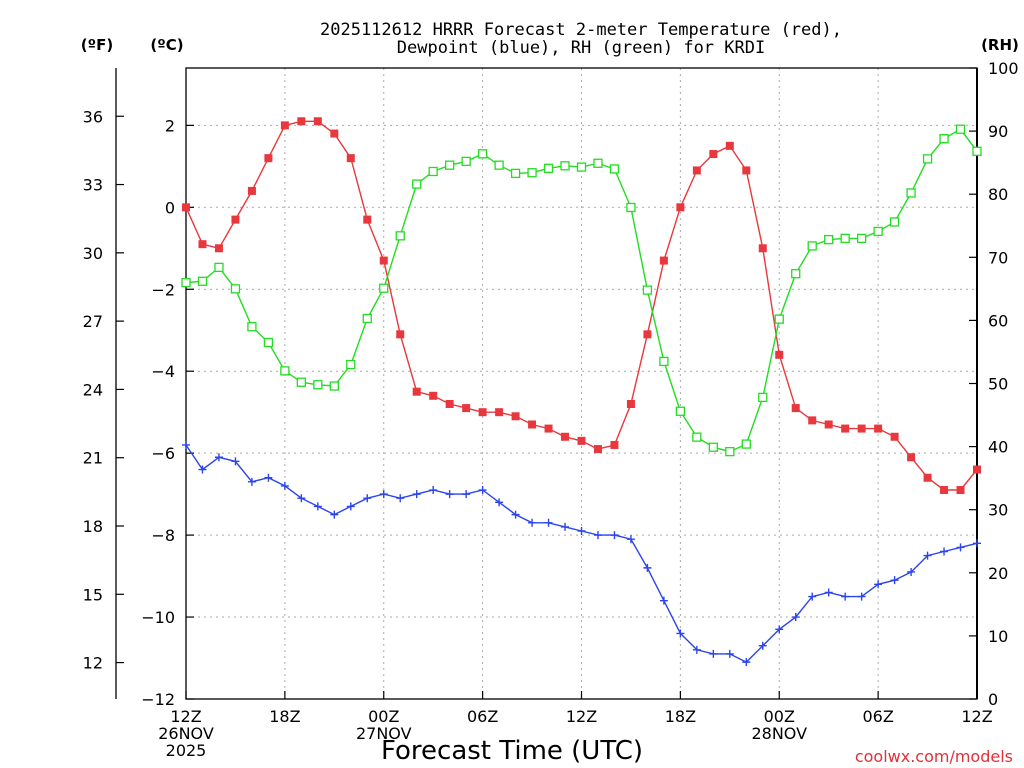  Describe the element at coordinates (993, 699) in the screenshot. I see `rh-tick-label: 0` at that location.